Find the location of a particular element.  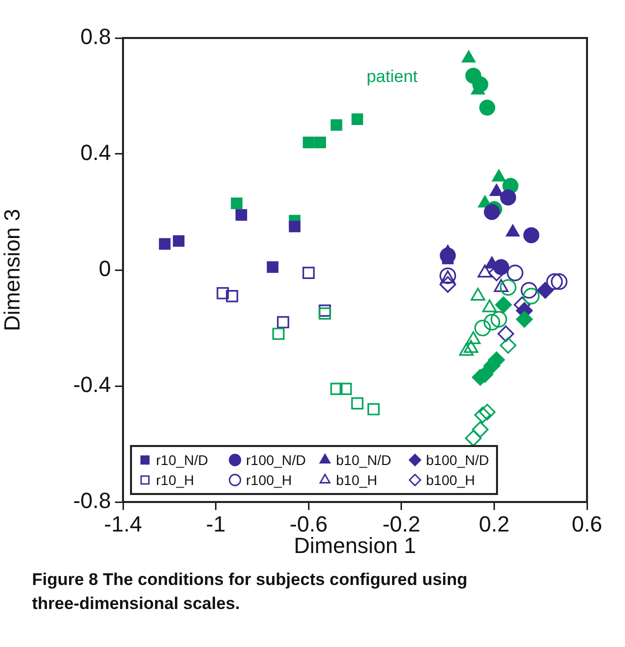

annotation: patient is located at coordinates (392, 76).